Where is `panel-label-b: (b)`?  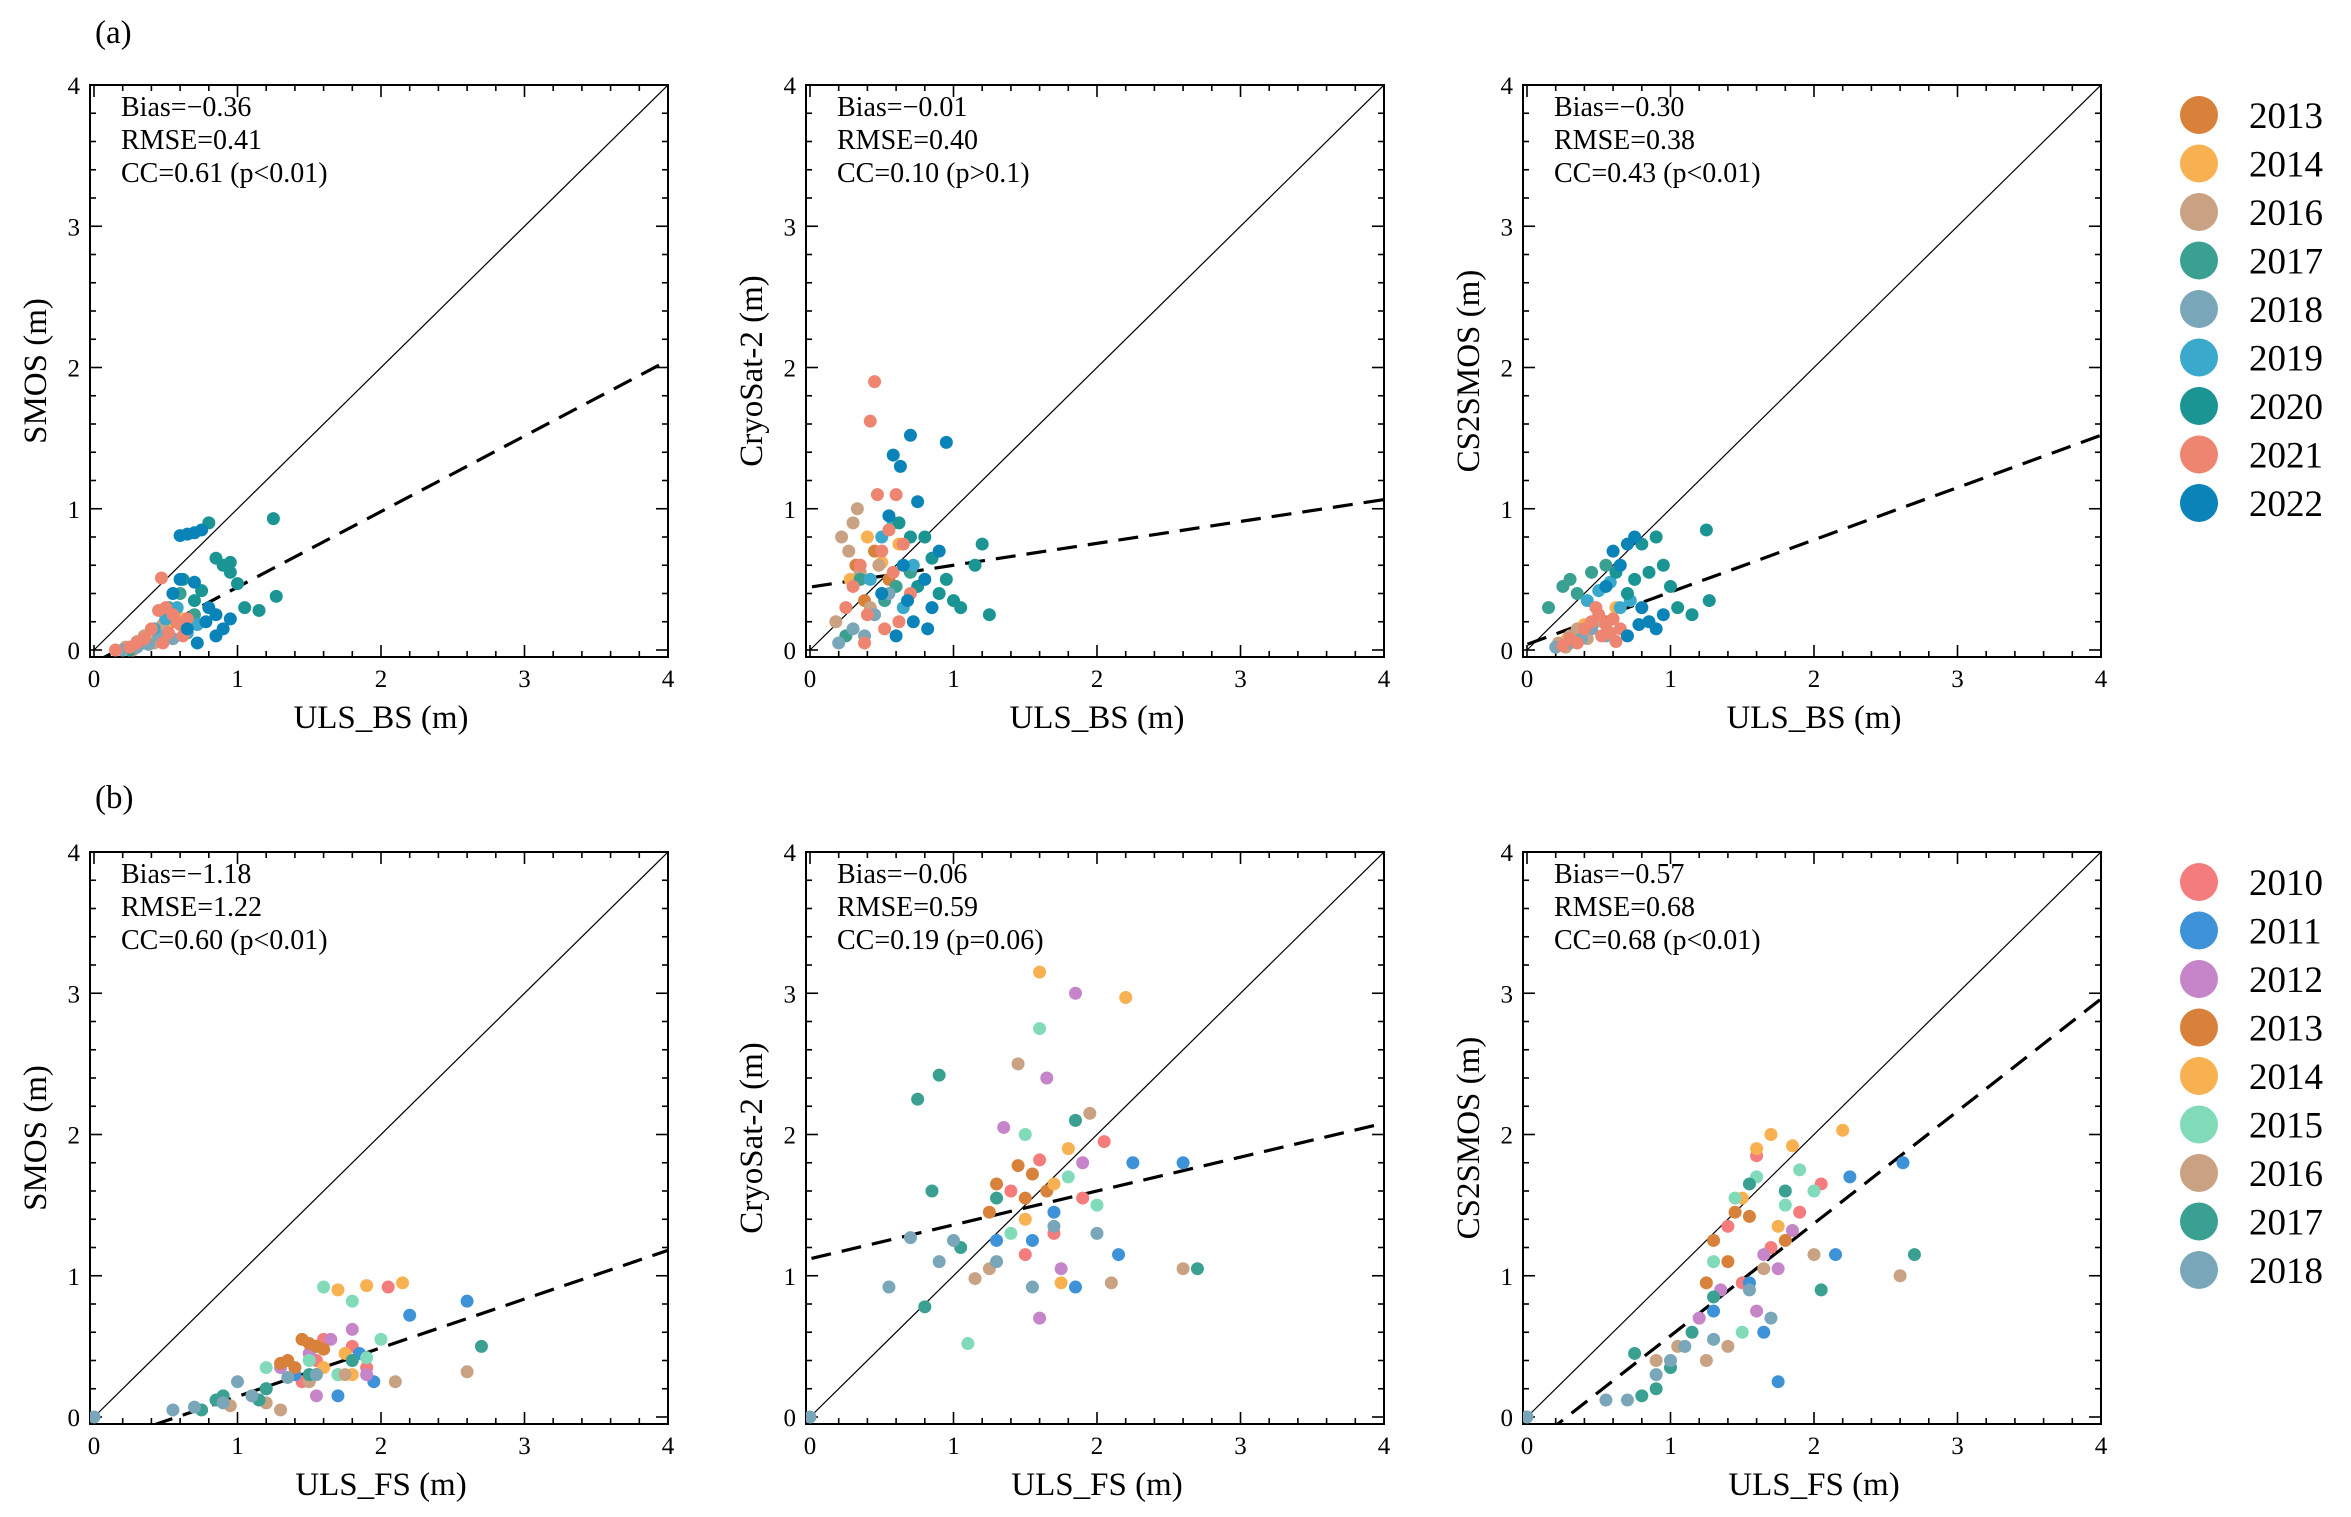 panel-label-b: (b) is located at coordinates (114, 798).